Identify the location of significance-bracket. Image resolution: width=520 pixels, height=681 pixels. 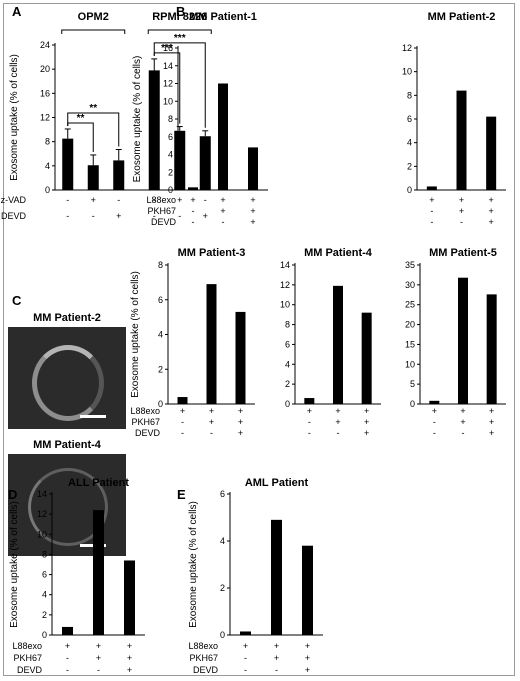
(179, 85).